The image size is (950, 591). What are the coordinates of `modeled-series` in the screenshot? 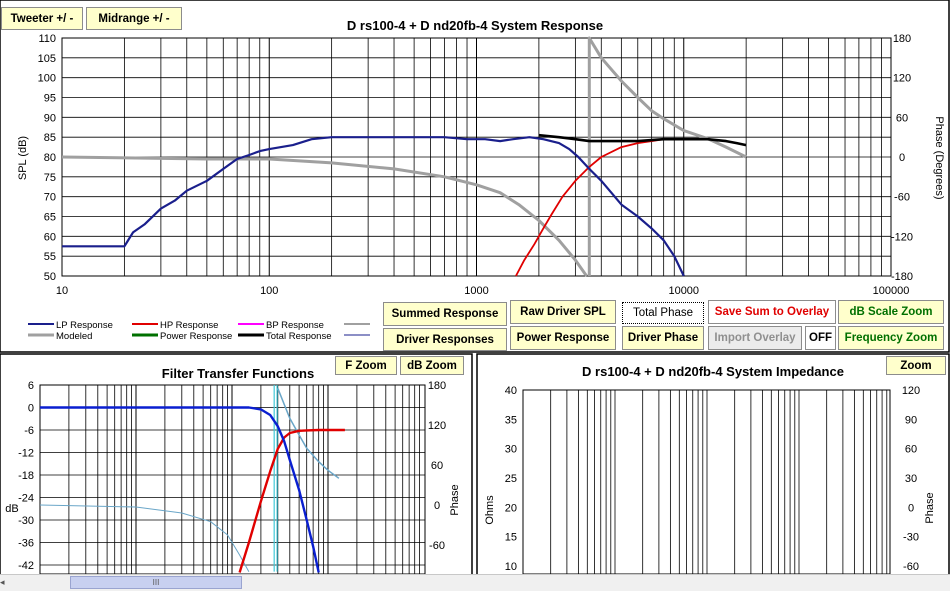 It's located at (324, 216).